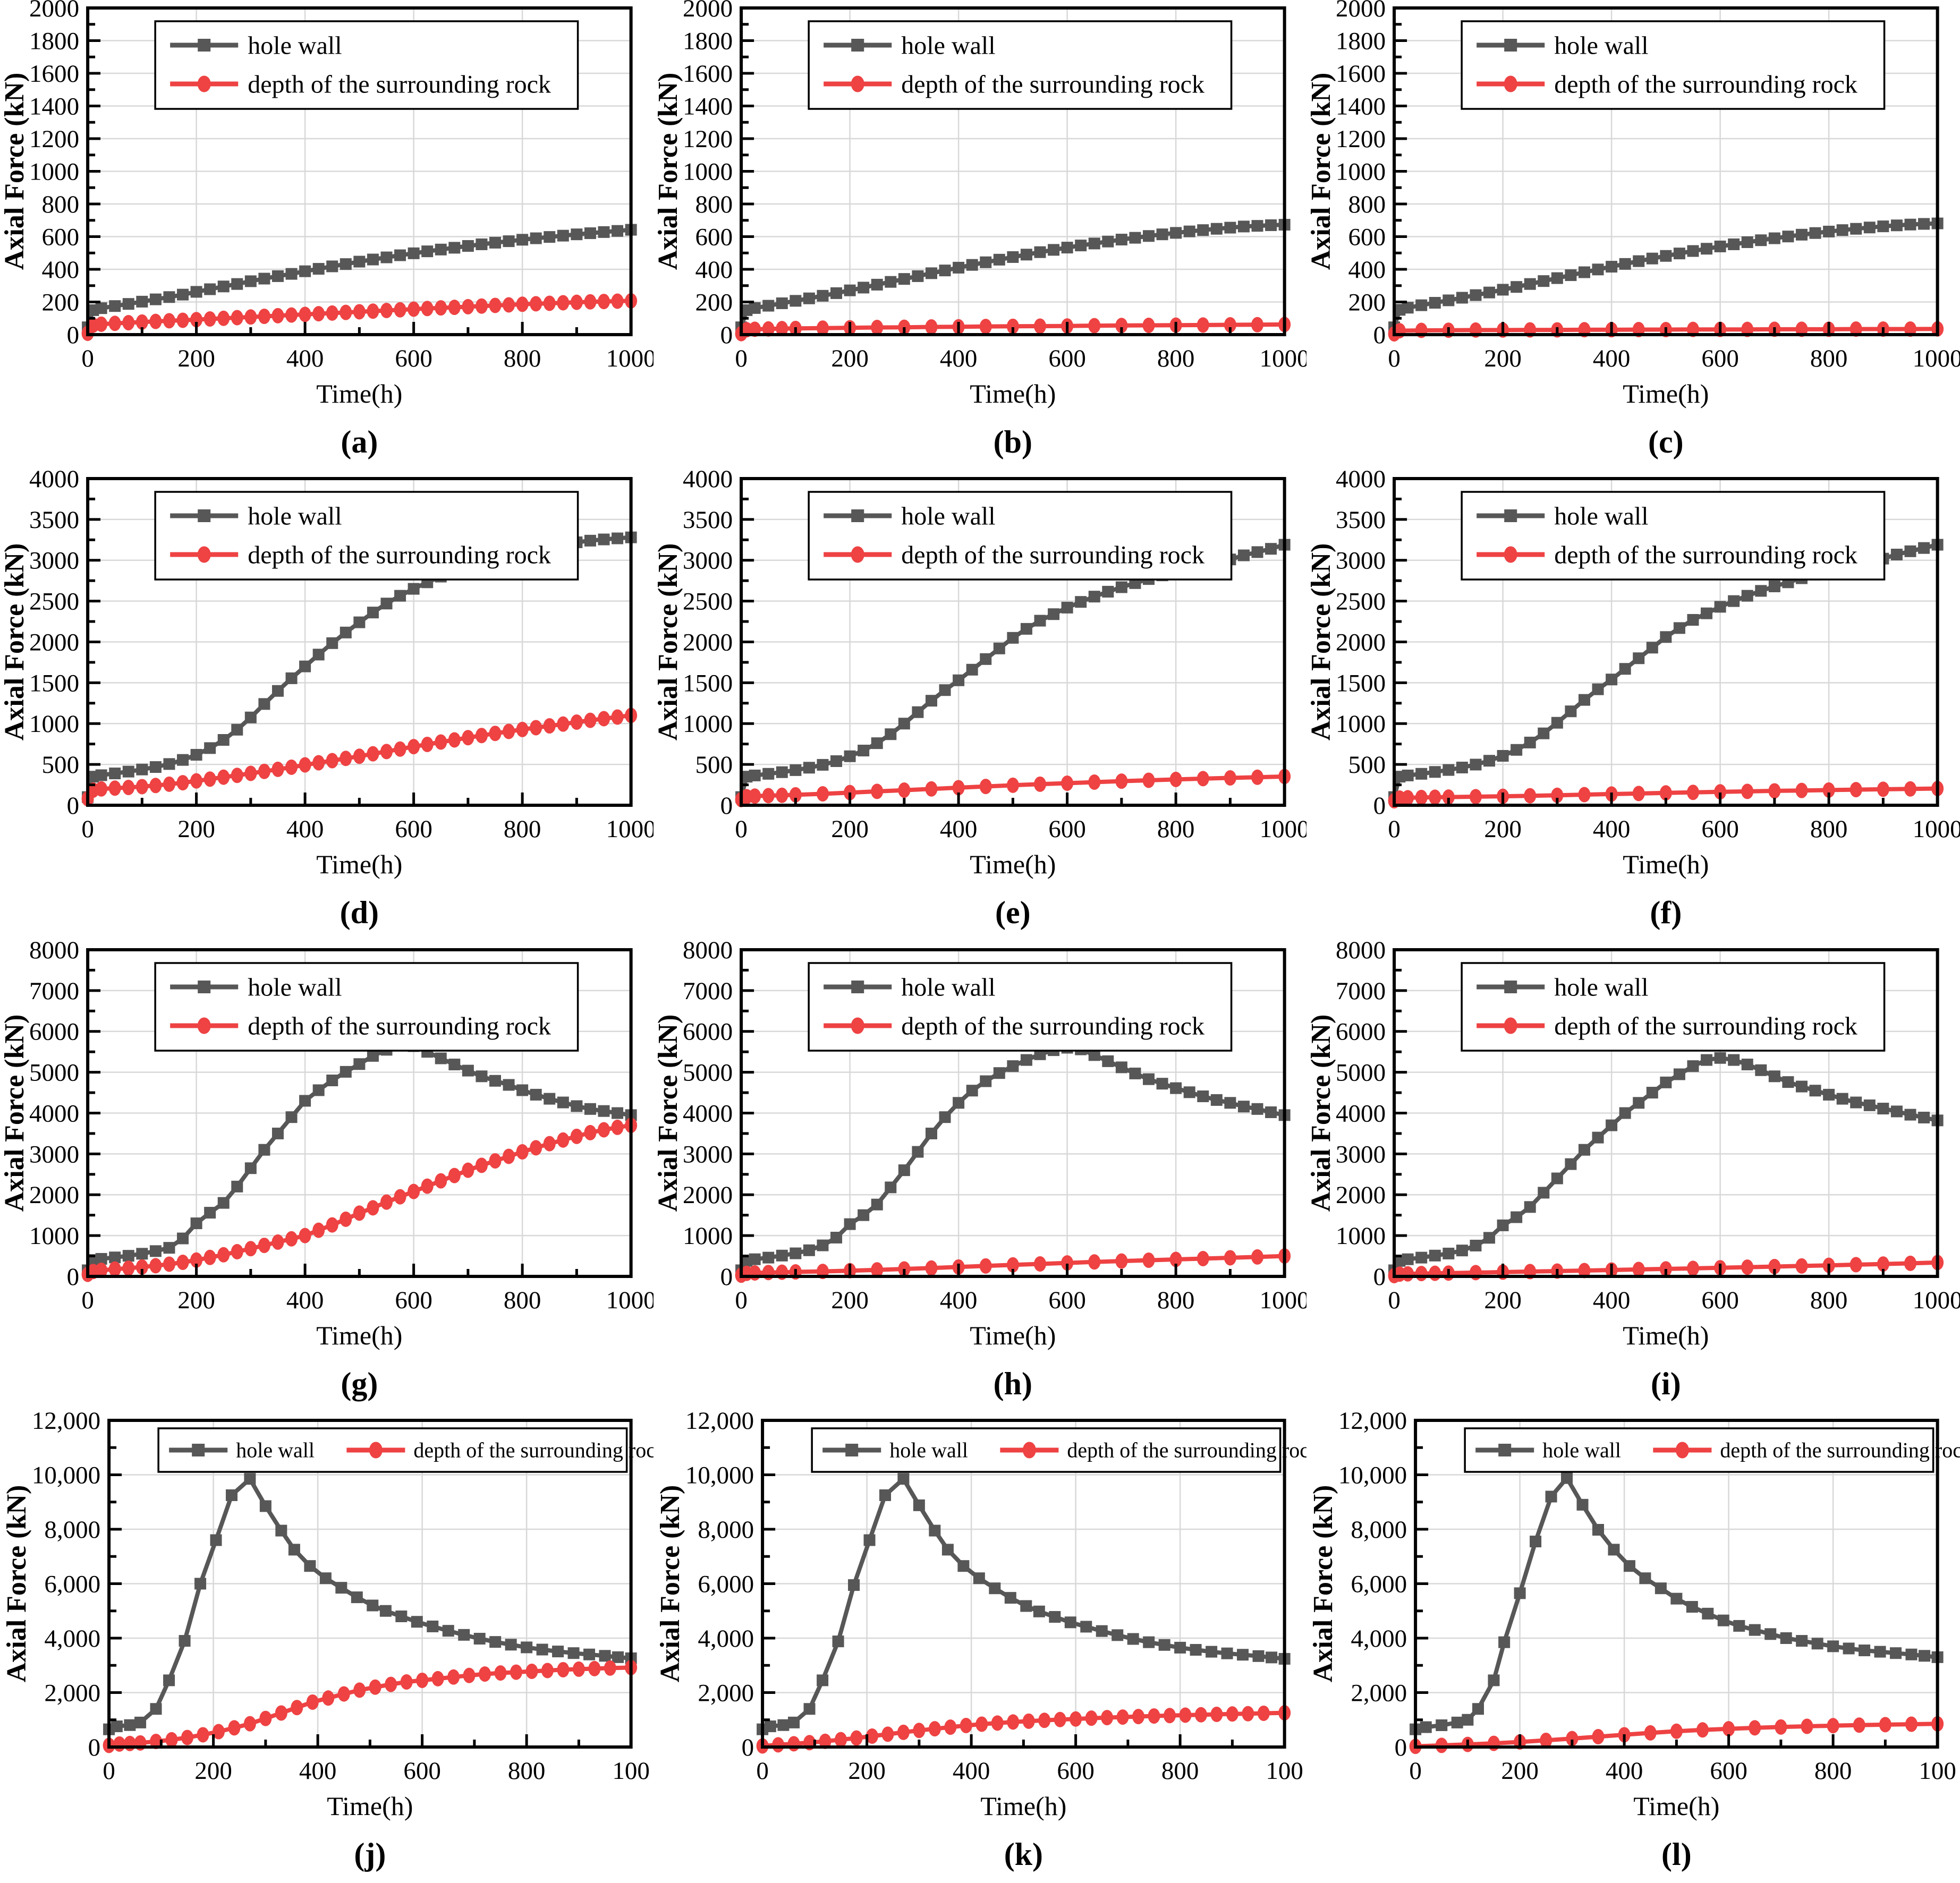  I want to click on svg-text: 8,000, so click(1379, 1530).